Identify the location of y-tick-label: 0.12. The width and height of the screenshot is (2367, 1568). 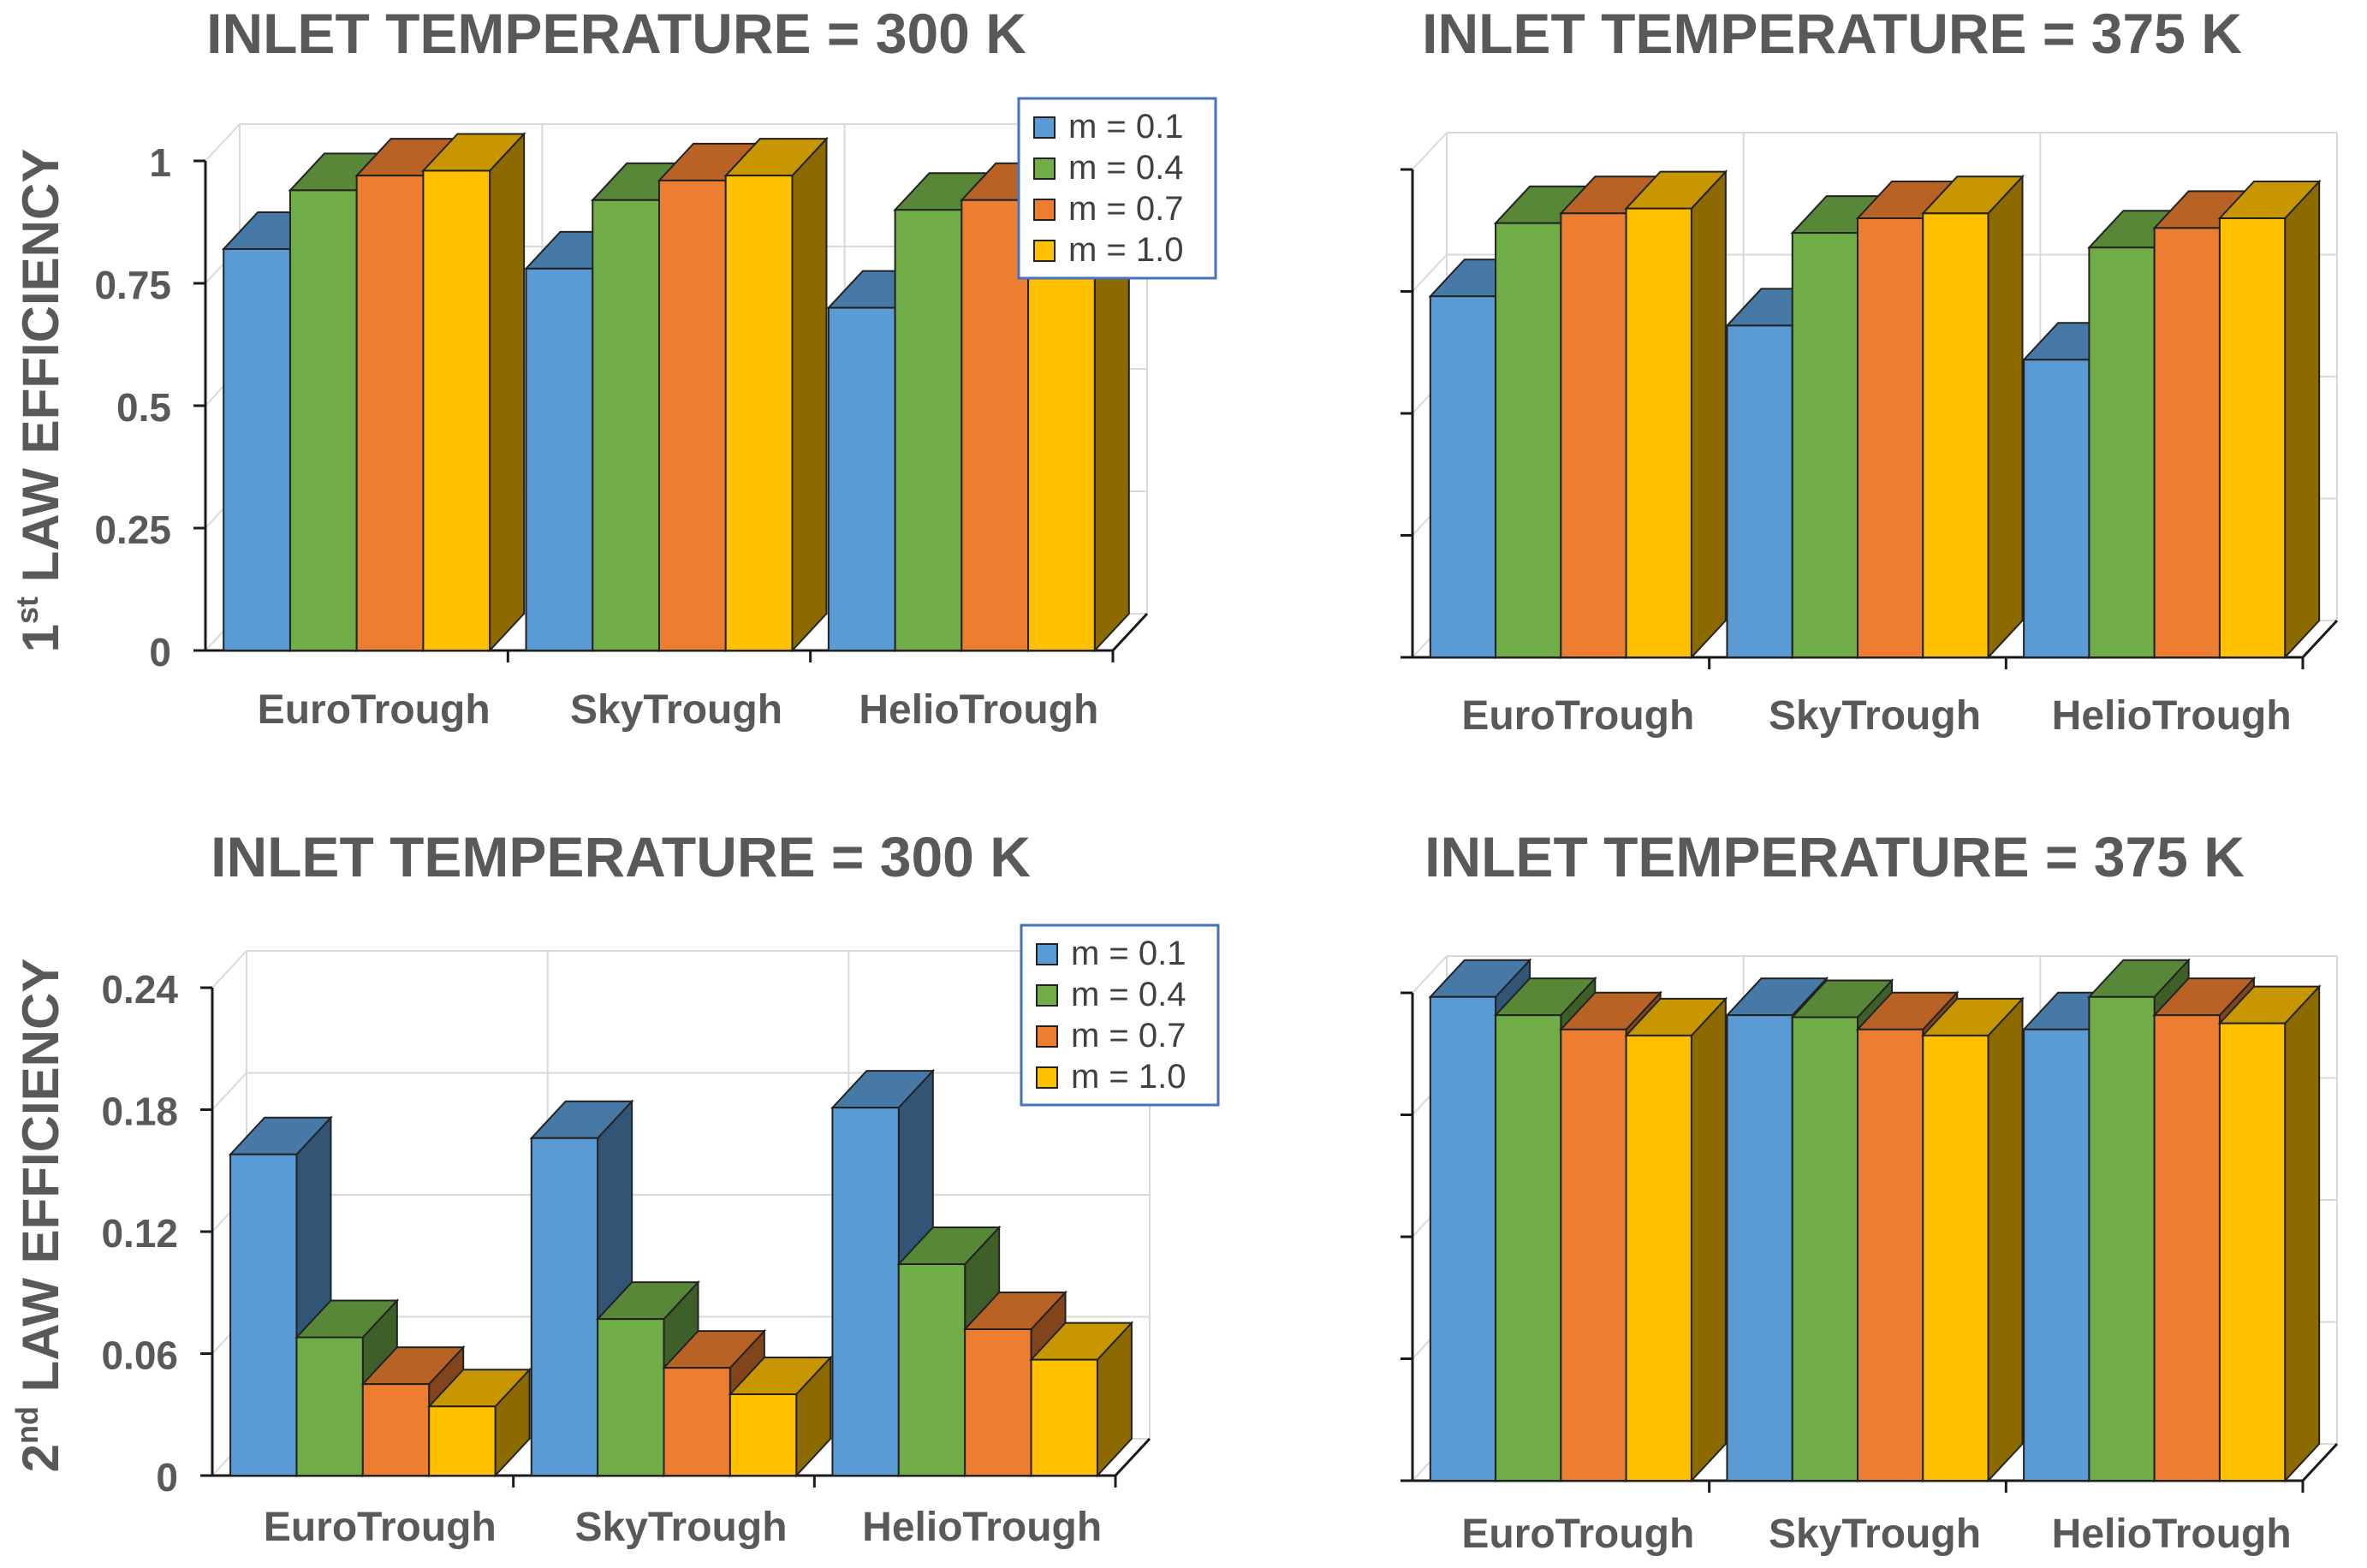
(139, 1233).